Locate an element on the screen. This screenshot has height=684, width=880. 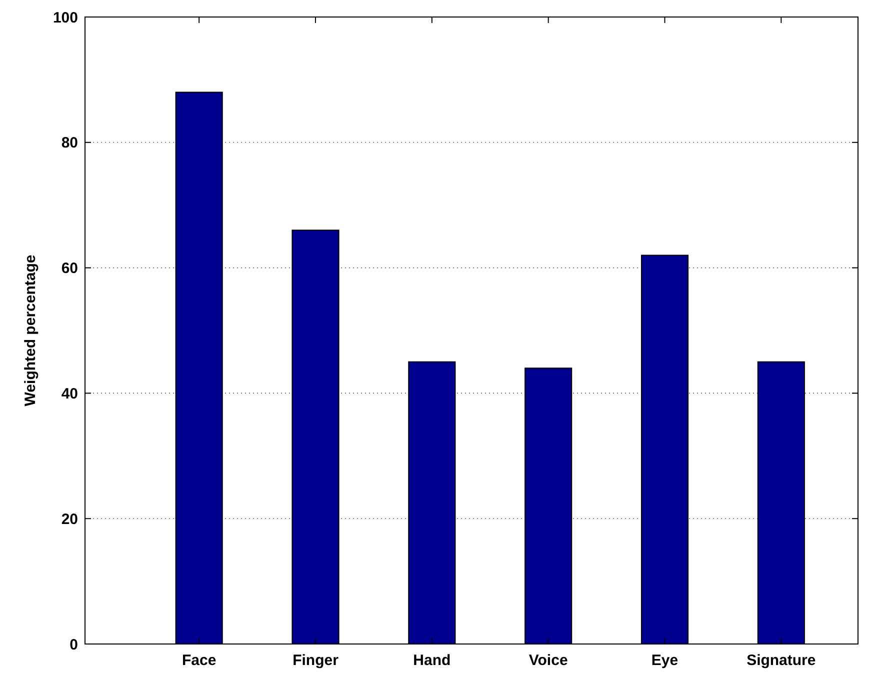
y-tick-label: 80 is located at coordinates (69, 143).